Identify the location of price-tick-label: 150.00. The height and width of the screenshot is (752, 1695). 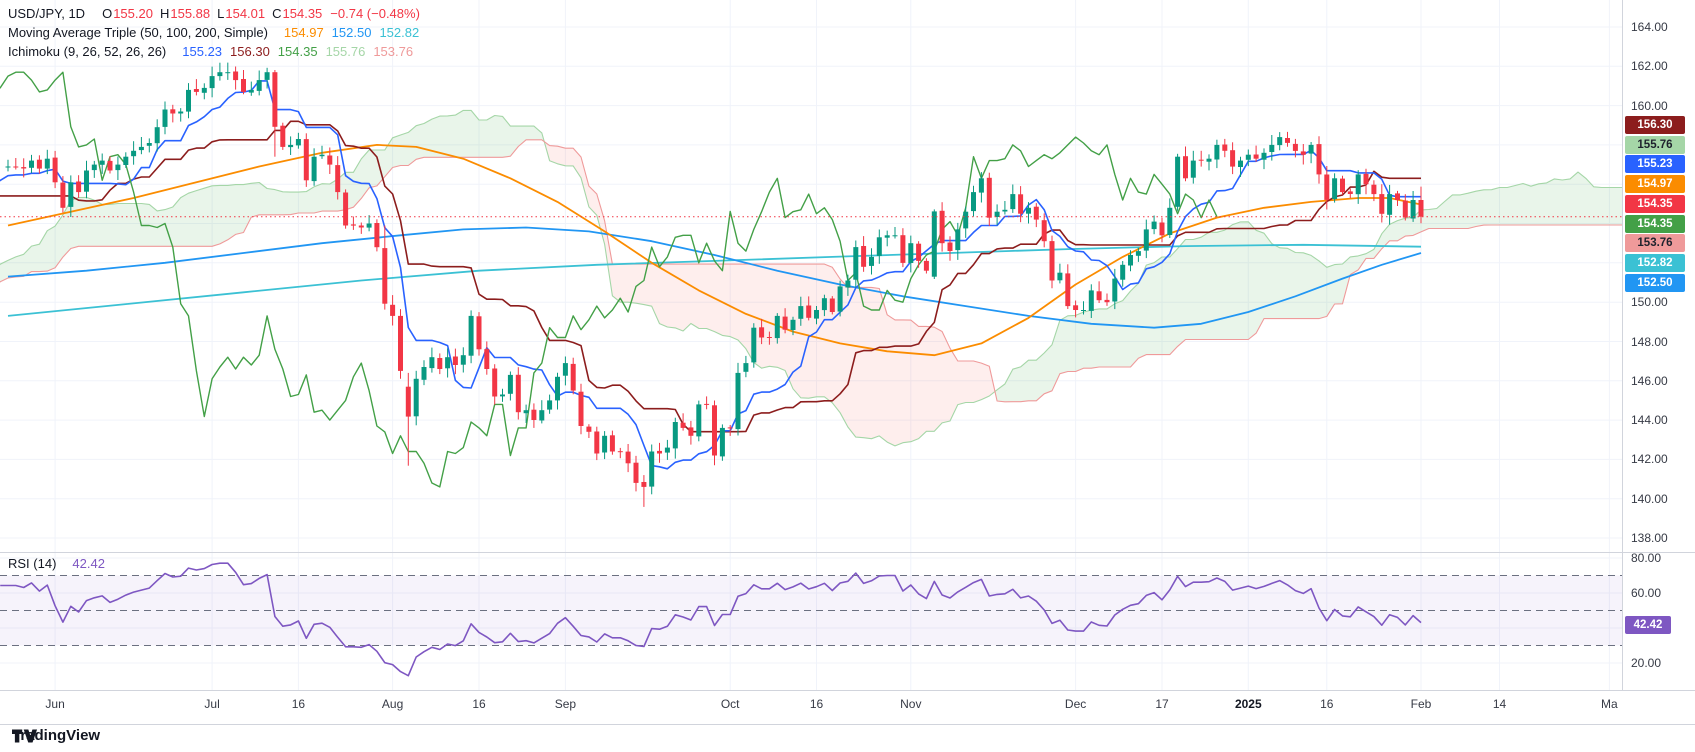
(1649, 302).